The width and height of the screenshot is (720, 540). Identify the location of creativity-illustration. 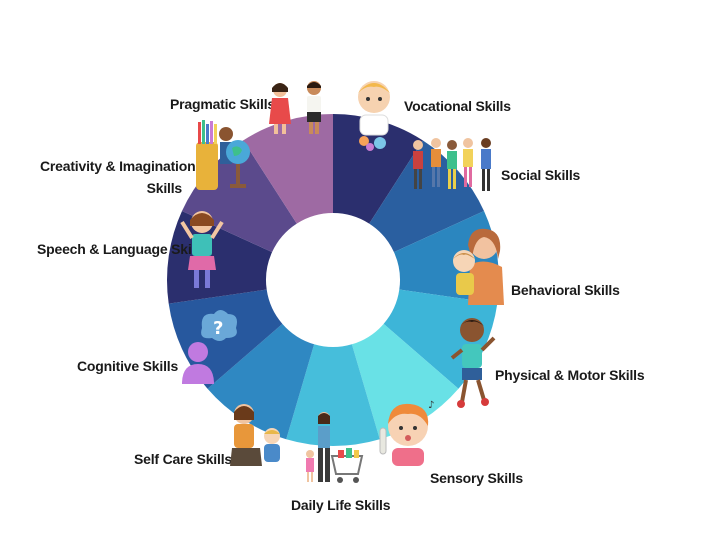
(223, 155).